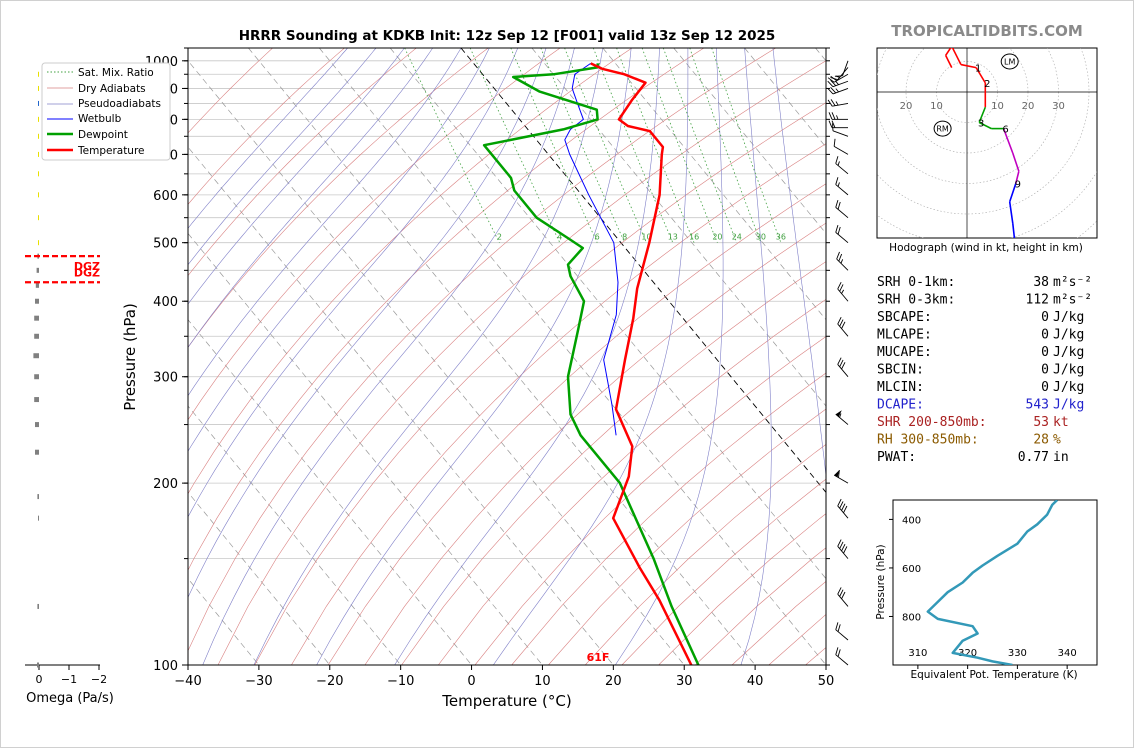  I want to click on x-tick-label: −30, so click(258, 681).